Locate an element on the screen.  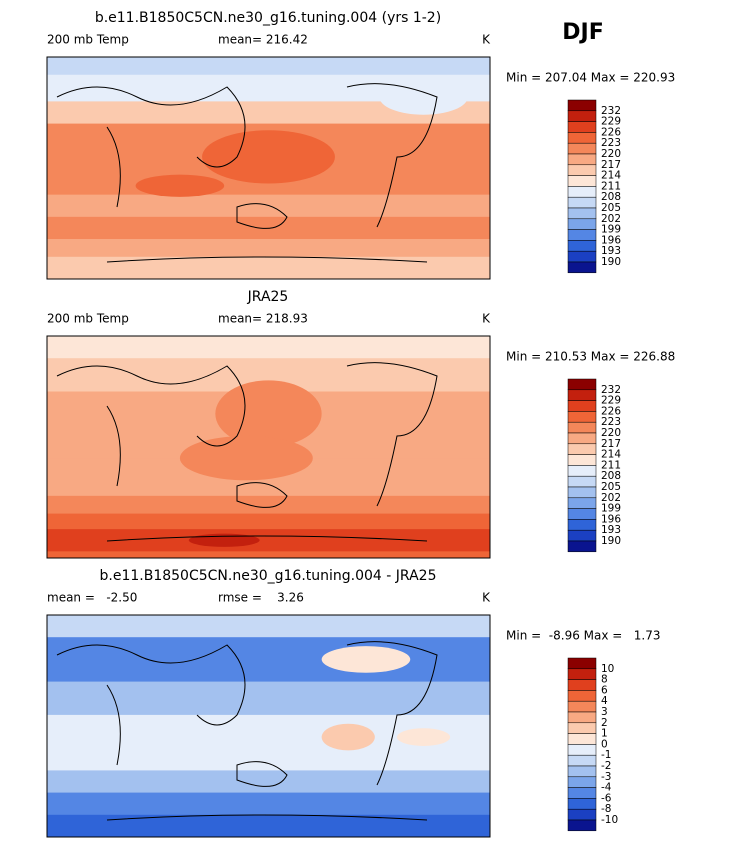
colorbar-label: -8 is located at coordinates (606, 809).